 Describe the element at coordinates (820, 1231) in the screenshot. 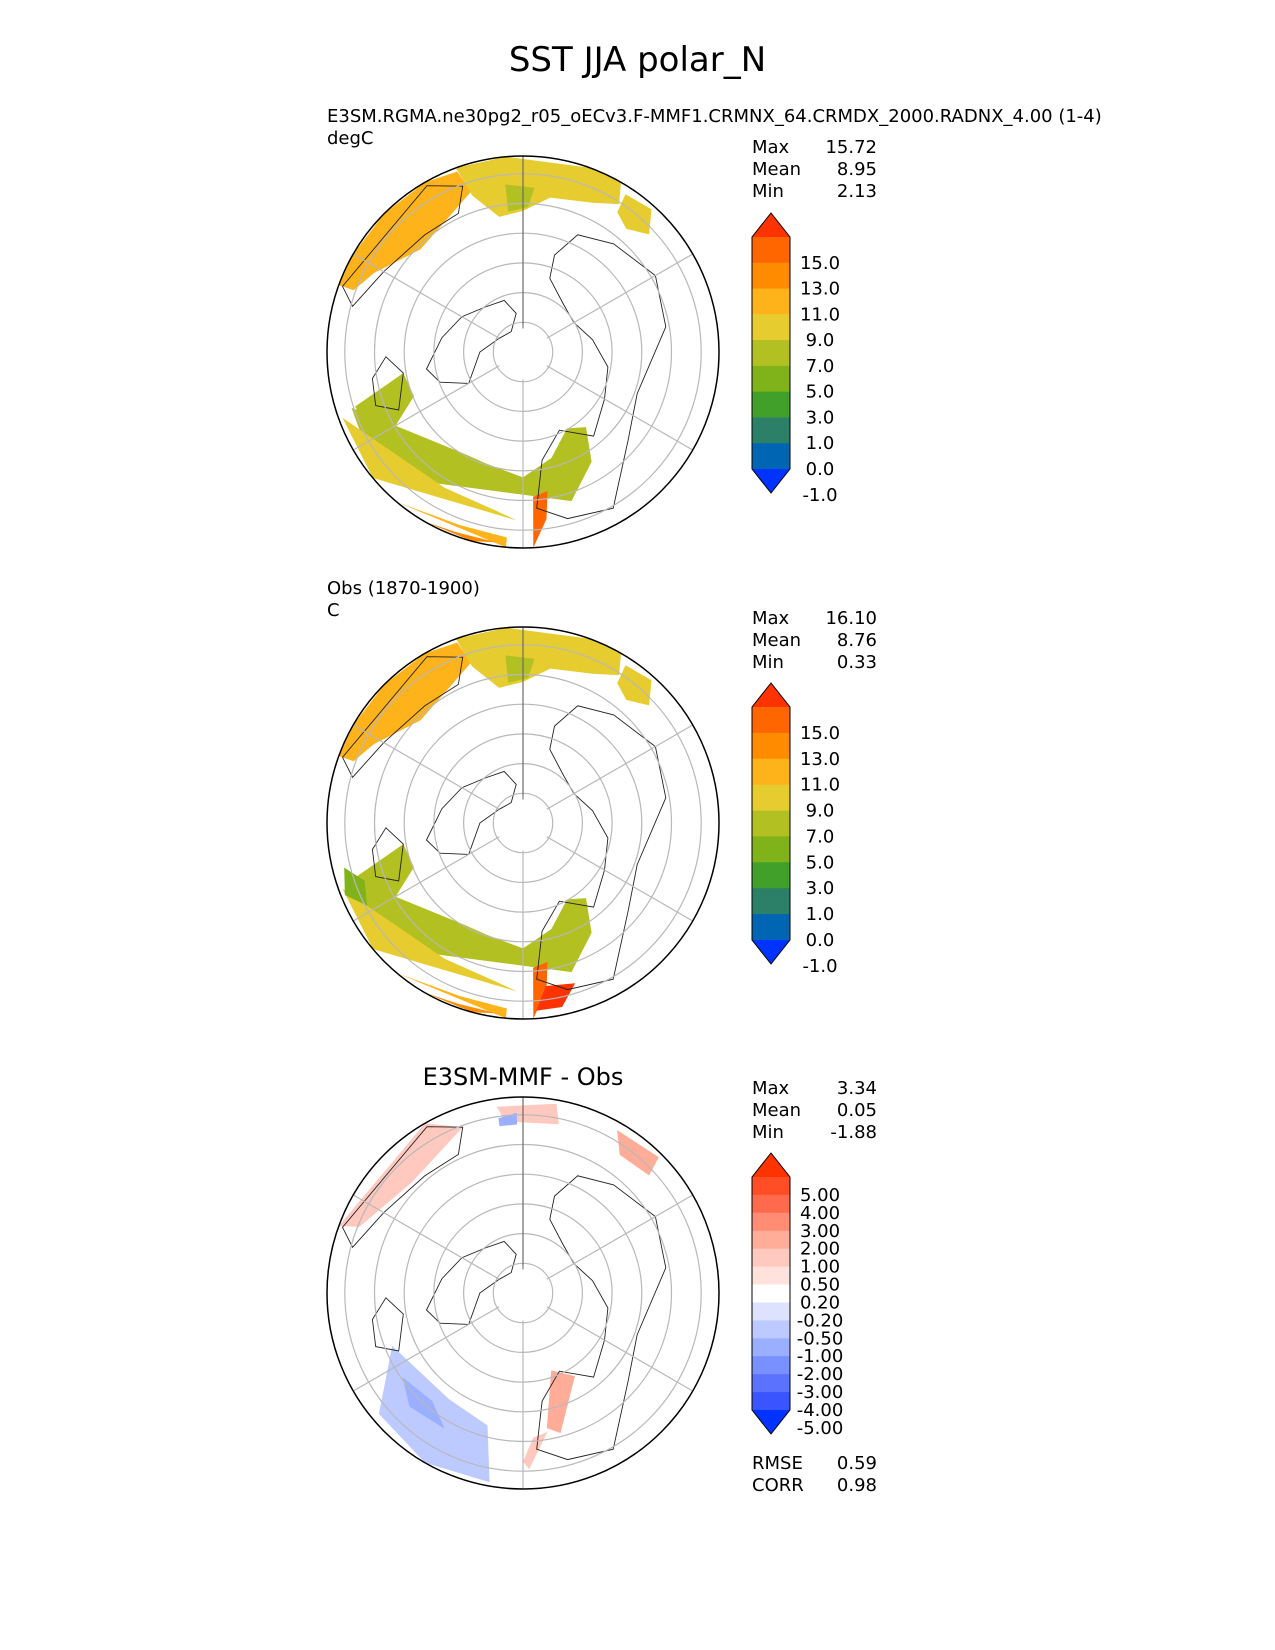

I see `colorbar-tick-label: 3.00` at that location.